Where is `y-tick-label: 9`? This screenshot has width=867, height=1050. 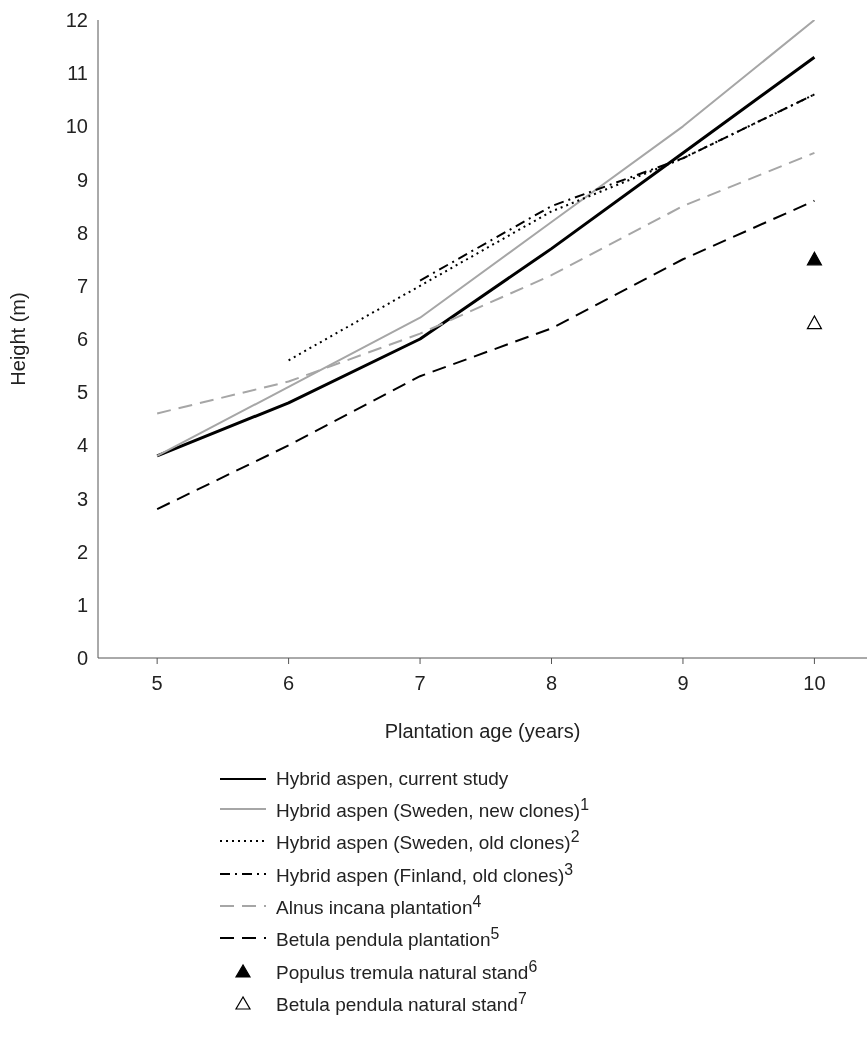 y-tick-label: 9 is located at coordinates (82, 179).